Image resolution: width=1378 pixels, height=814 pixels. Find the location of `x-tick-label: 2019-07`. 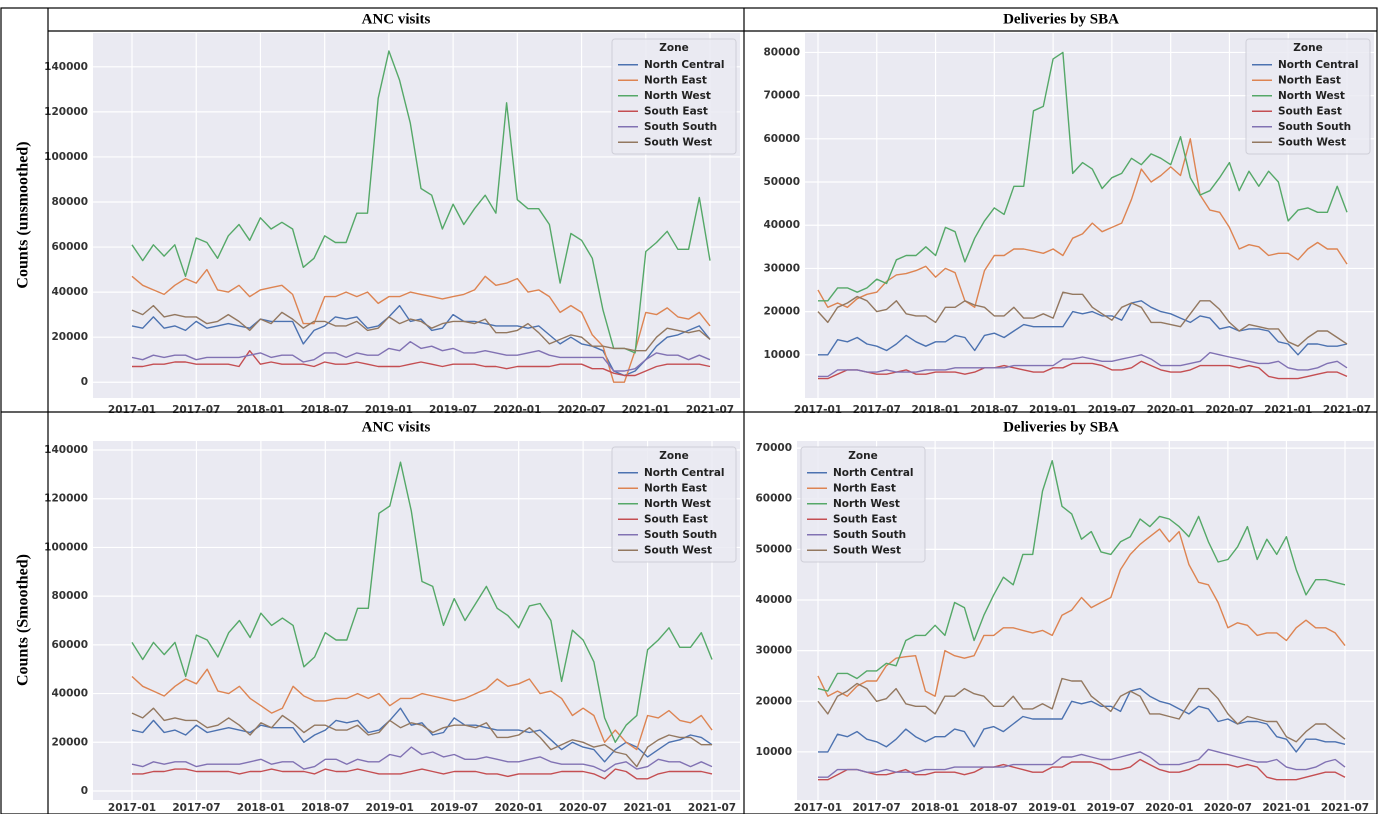

x-tick-label: 2019-07 is located at coordinates (454, 808).